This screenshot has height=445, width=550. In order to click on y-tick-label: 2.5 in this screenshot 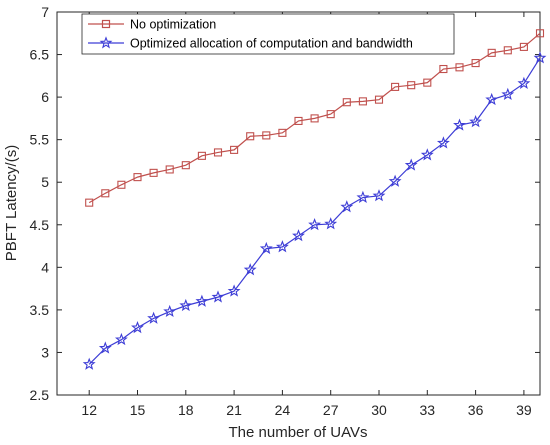, I will do `click(40, 395)`.